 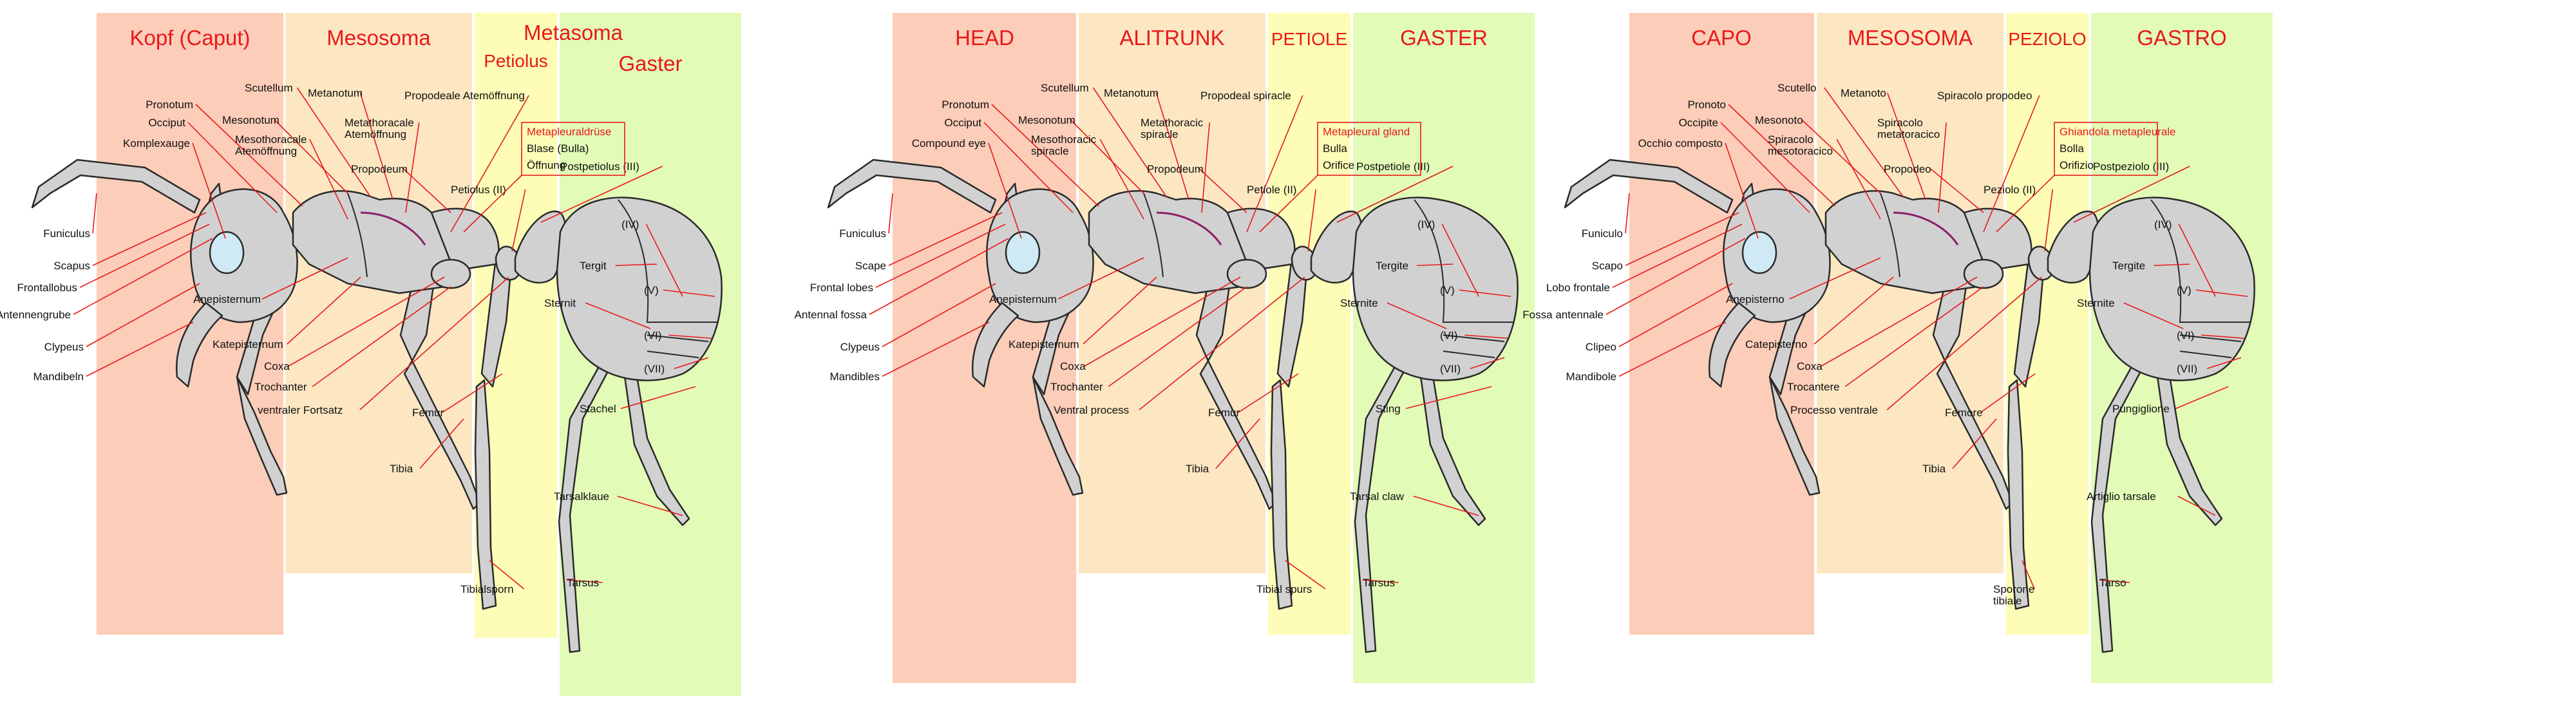 What do you see at coordinates (36, 315) in the screenshot?
I see `label-antennal-fossa: Antennengrube` at bounding box center [36, 315].